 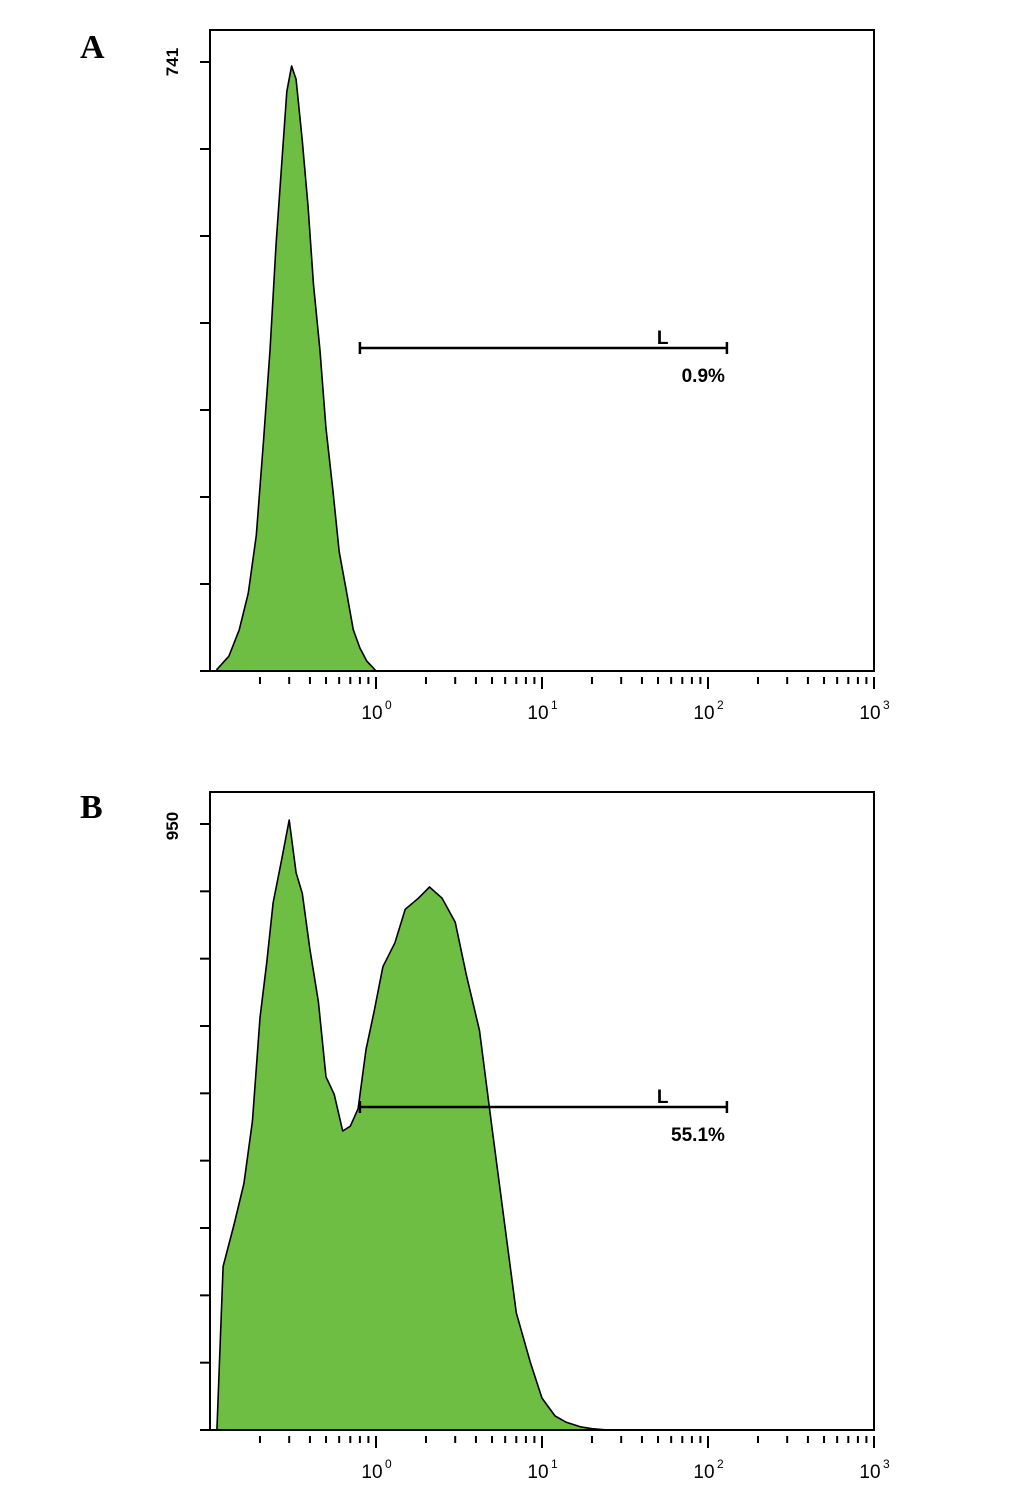 What do you see at coordinates (92, 47) in the screenshot?
I see `panel-label: A` at bounding box center [92, 47].